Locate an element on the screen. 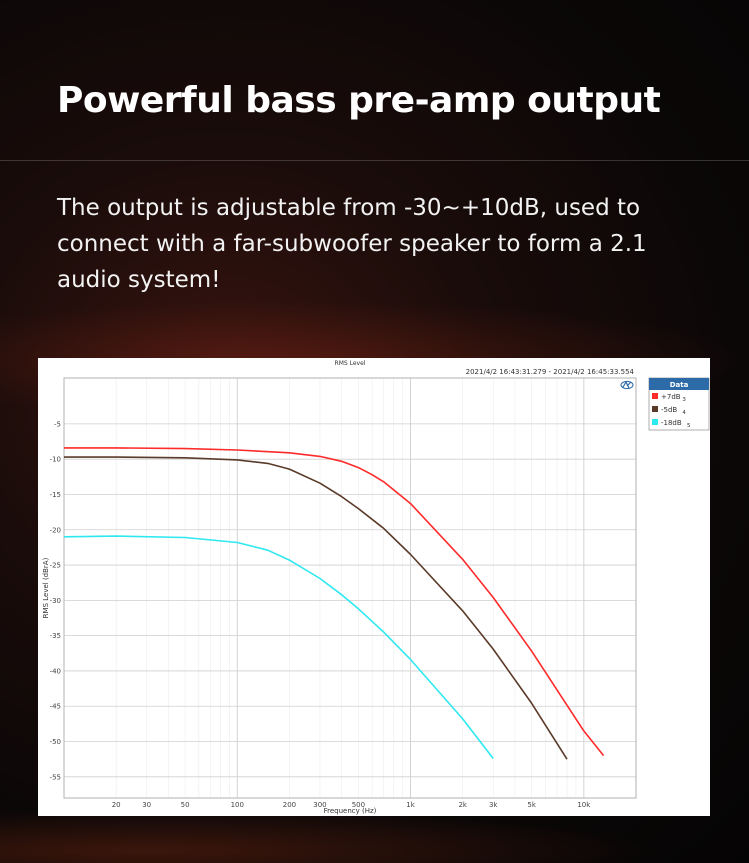  x-axis-label: Frequency (Hz) is located at coordinates (350, 811).